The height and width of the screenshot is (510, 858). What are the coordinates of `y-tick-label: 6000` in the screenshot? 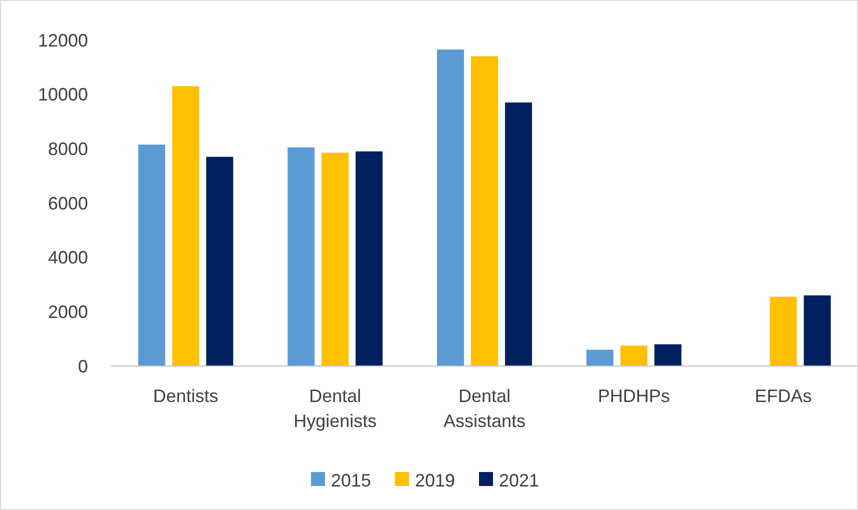 It's located at (68, 203).